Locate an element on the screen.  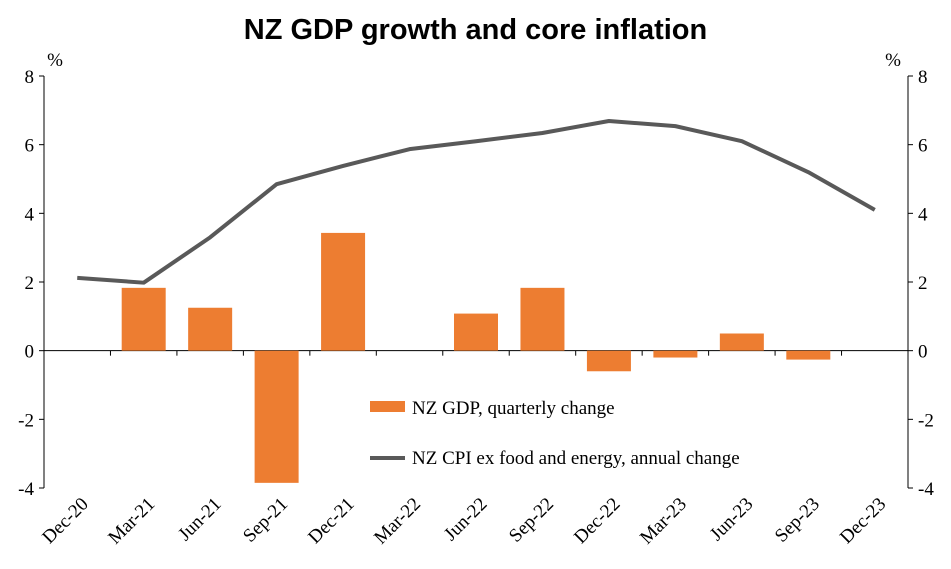
left-tick-label: 4 is located at coordinates (30, 214).